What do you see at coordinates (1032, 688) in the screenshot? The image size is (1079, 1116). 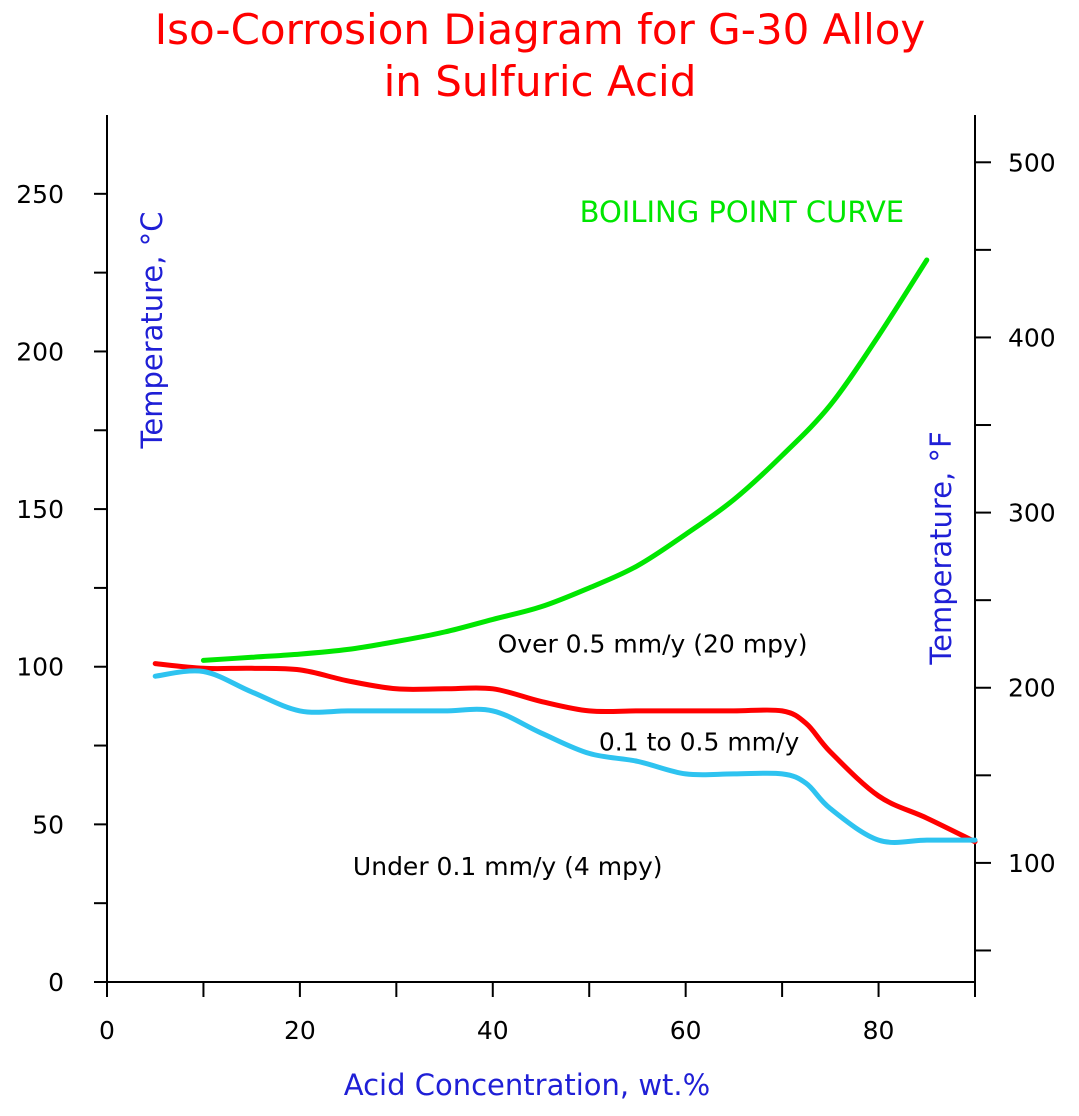 I see `y-right-tick-label: 200` at bounding box center [1032, 688].